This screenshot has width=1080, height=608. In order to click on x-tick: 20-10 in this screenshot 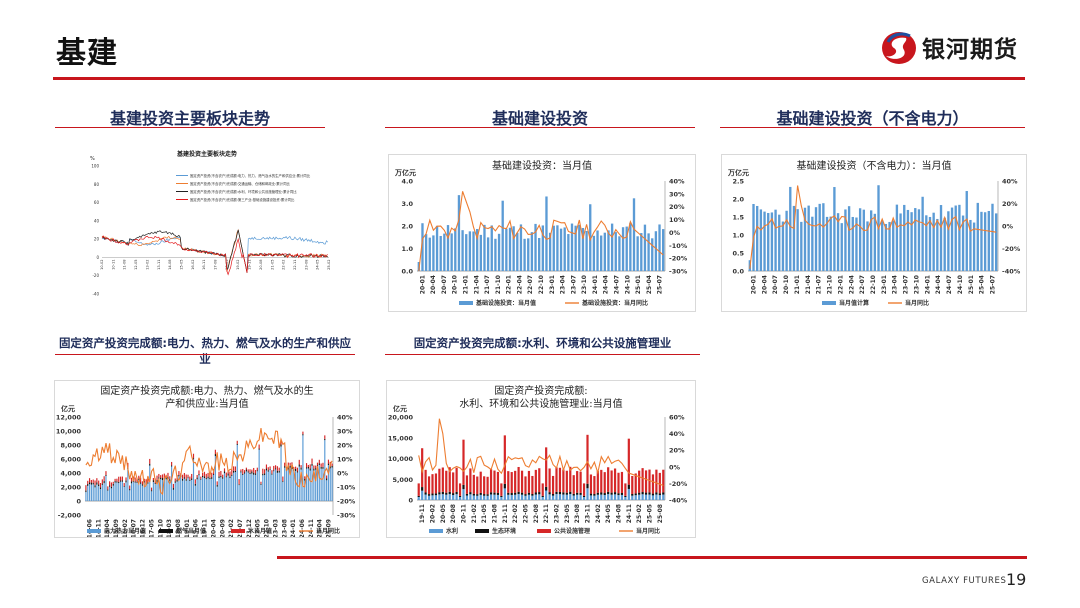, I will do `click(786, 284)`.